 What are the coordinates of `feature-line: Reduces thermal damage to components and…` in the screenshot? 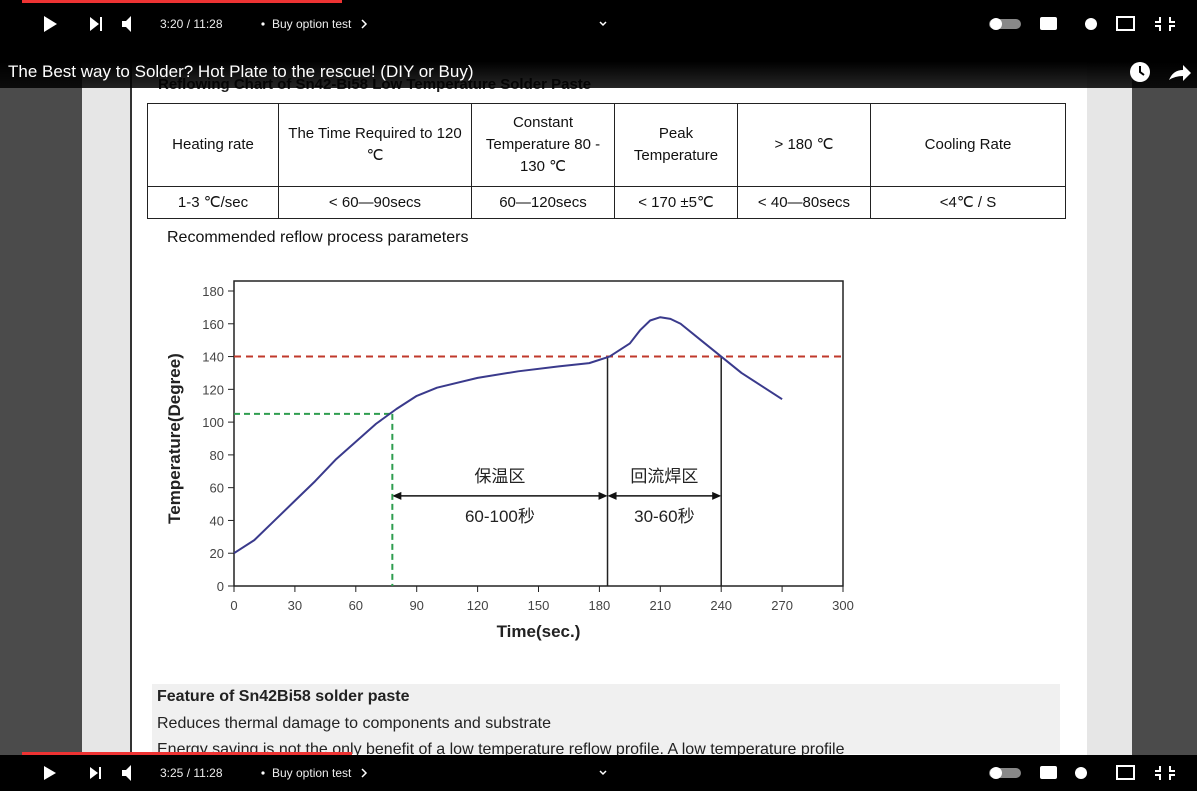 It's located at (354, 723).